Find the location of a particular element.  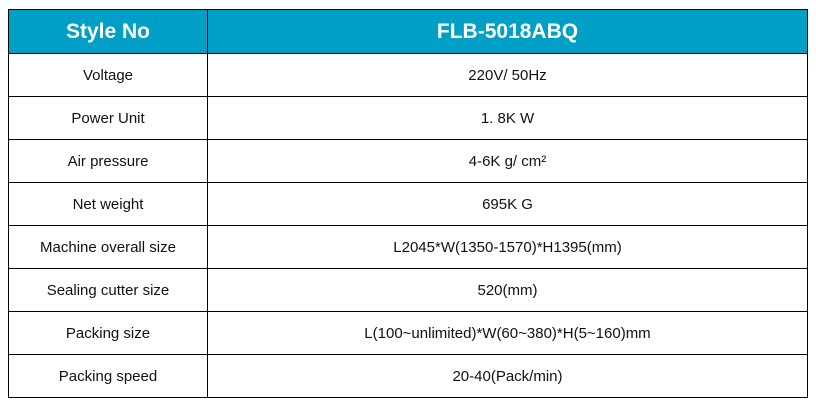

row-label: Packing speed is located at coordinates (108, 376).